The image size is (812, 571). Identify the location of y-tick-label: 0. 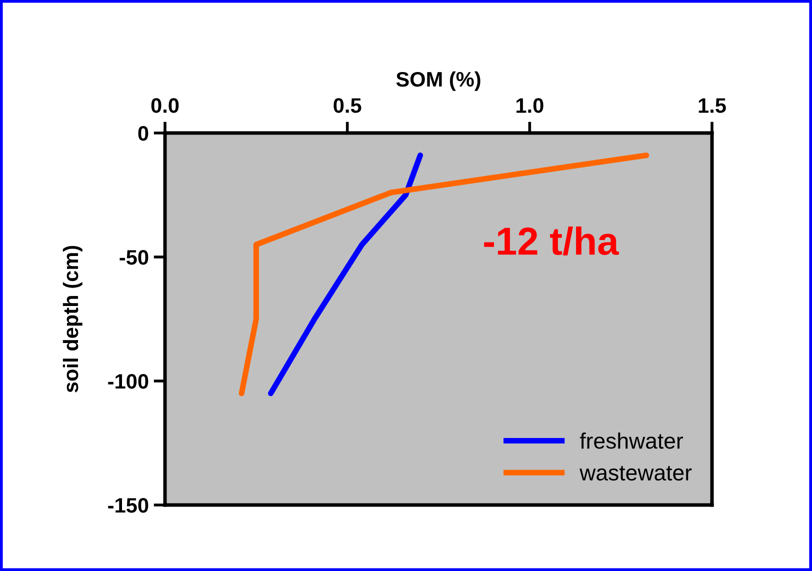
(143, 133).